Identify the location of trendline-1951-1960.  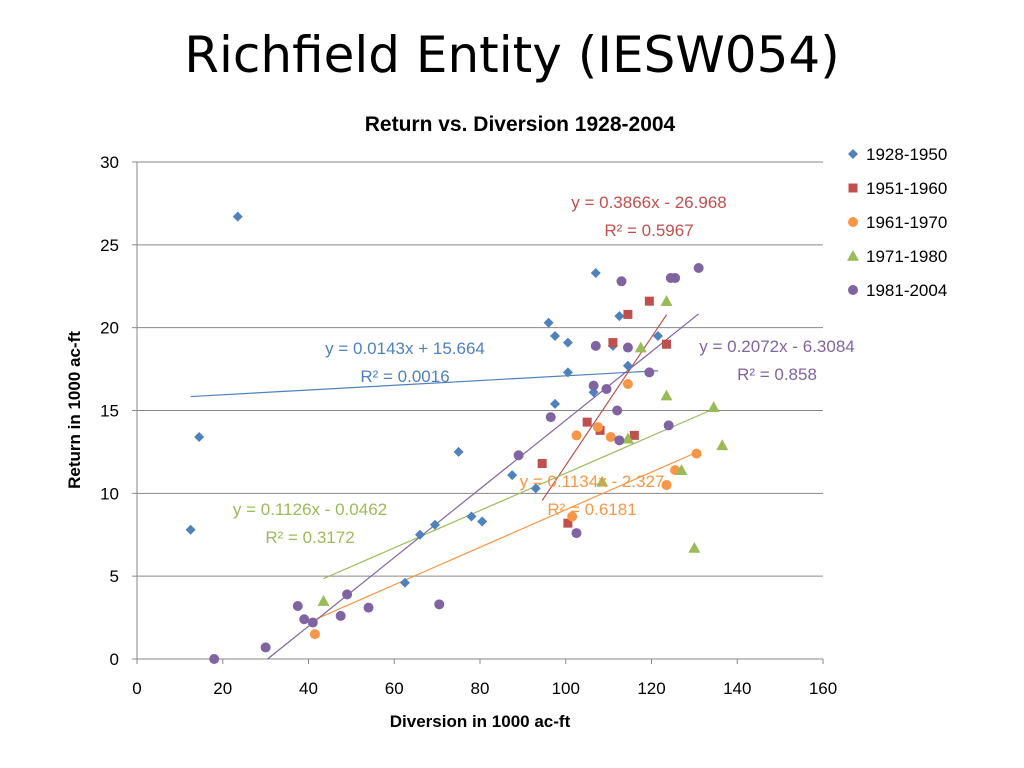
(604, 407).